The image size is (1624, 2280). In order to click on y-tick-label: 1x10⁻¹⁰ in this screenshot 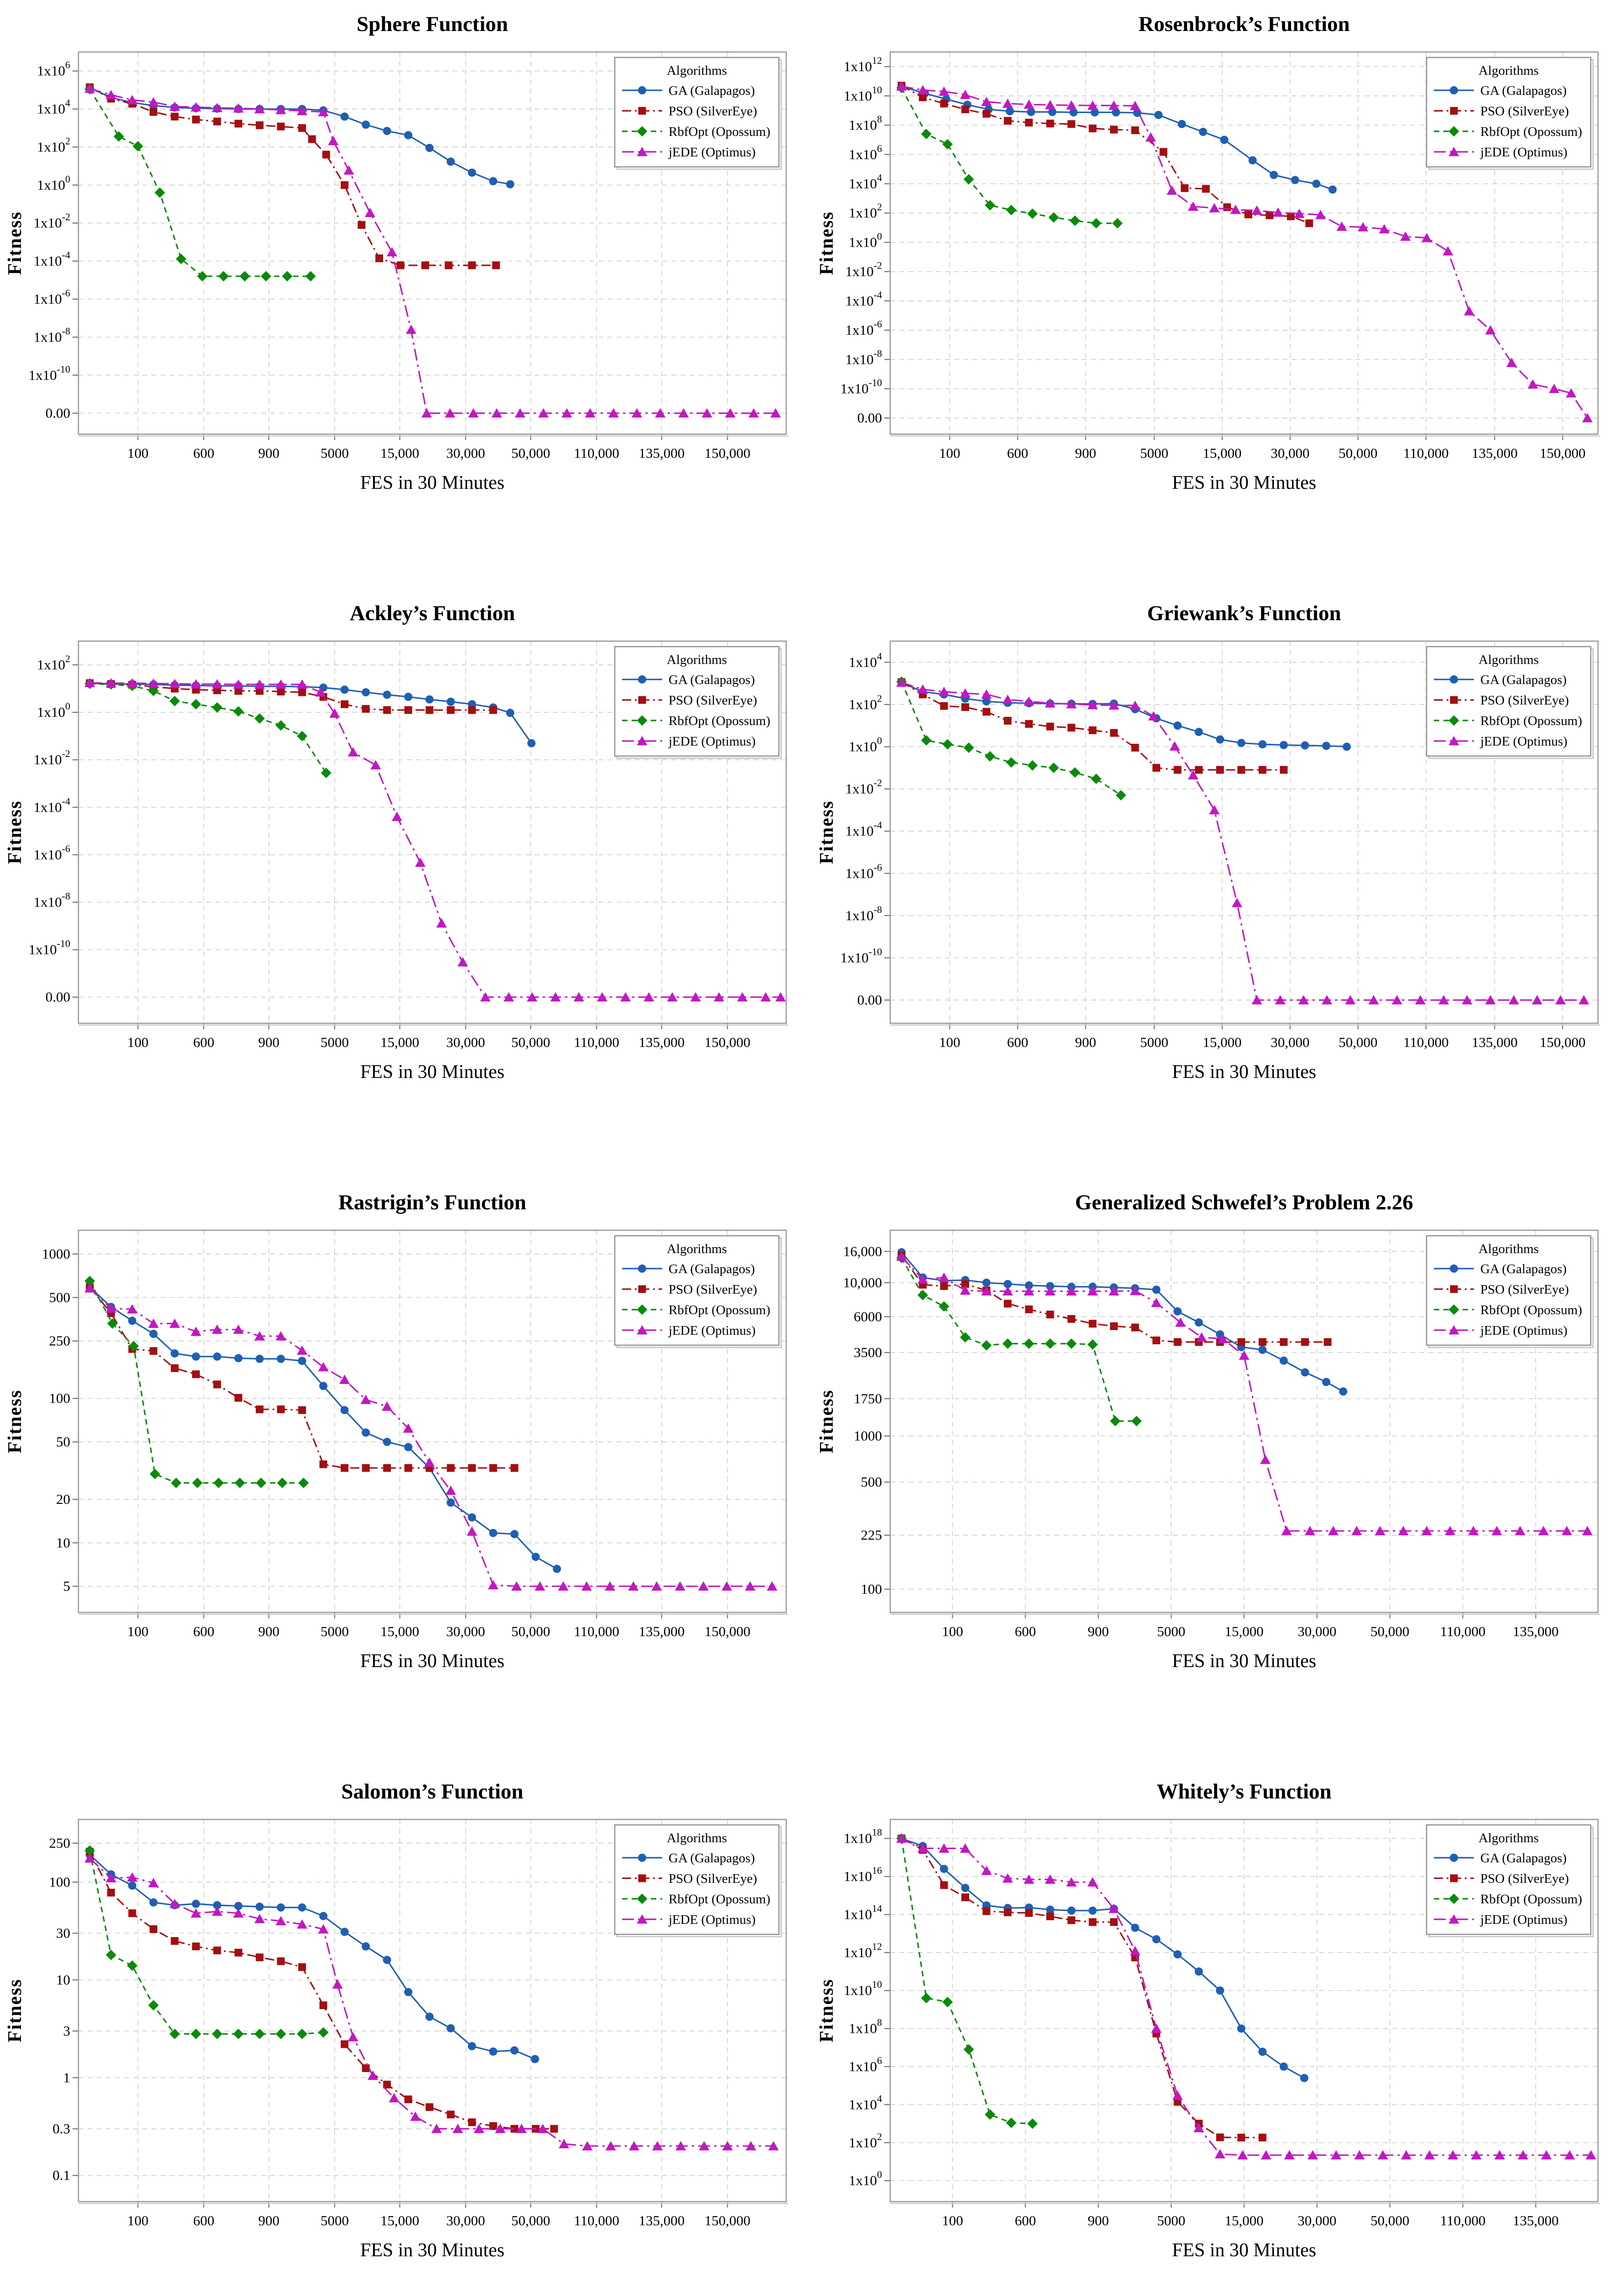, I will do `click(862, 387)`.